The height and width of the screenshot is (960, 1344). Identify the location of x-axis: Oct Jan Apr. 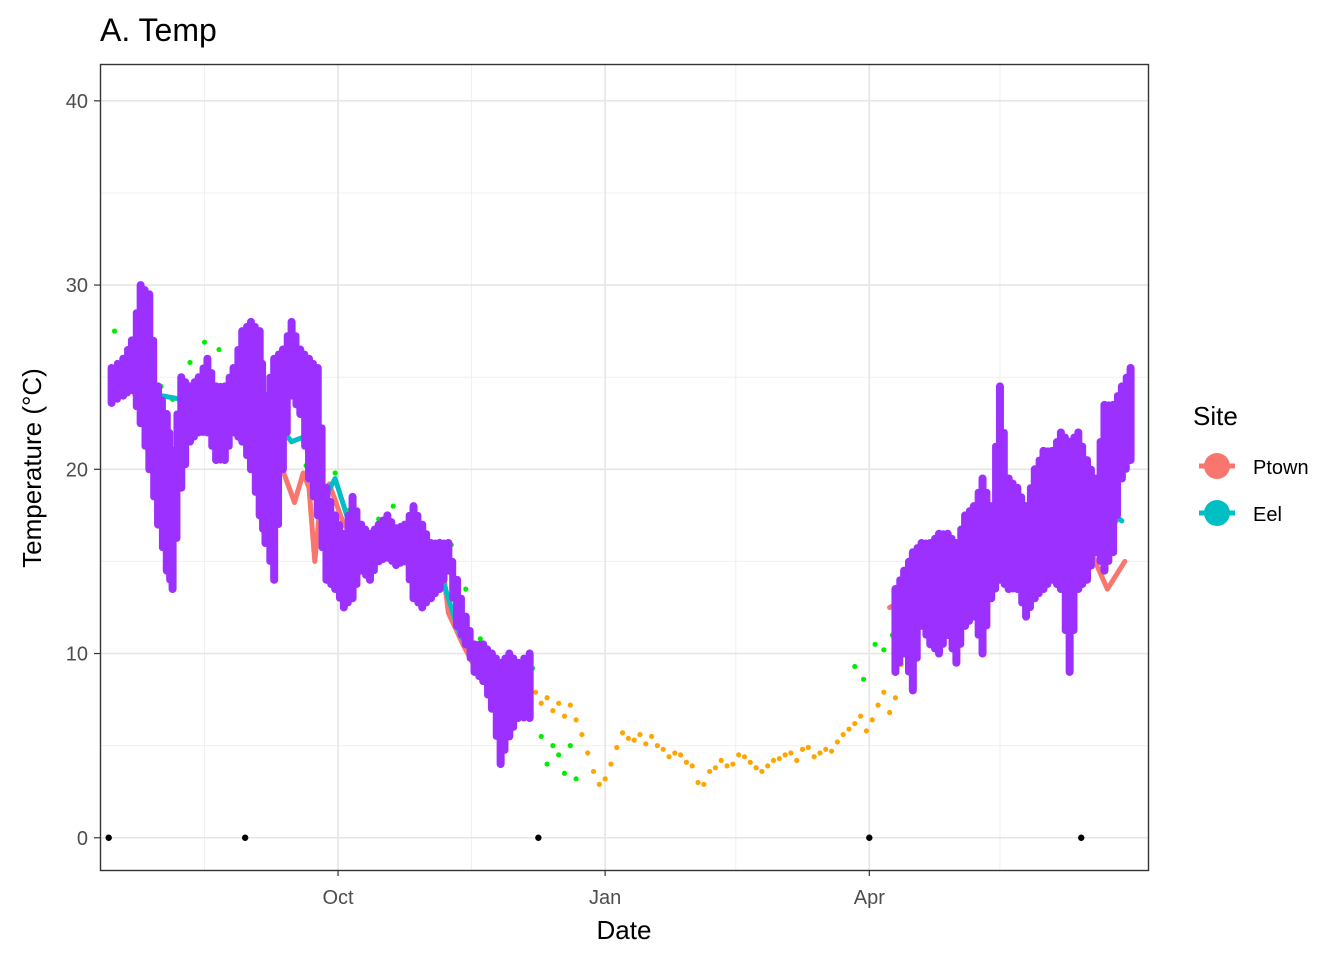
(603, 889).